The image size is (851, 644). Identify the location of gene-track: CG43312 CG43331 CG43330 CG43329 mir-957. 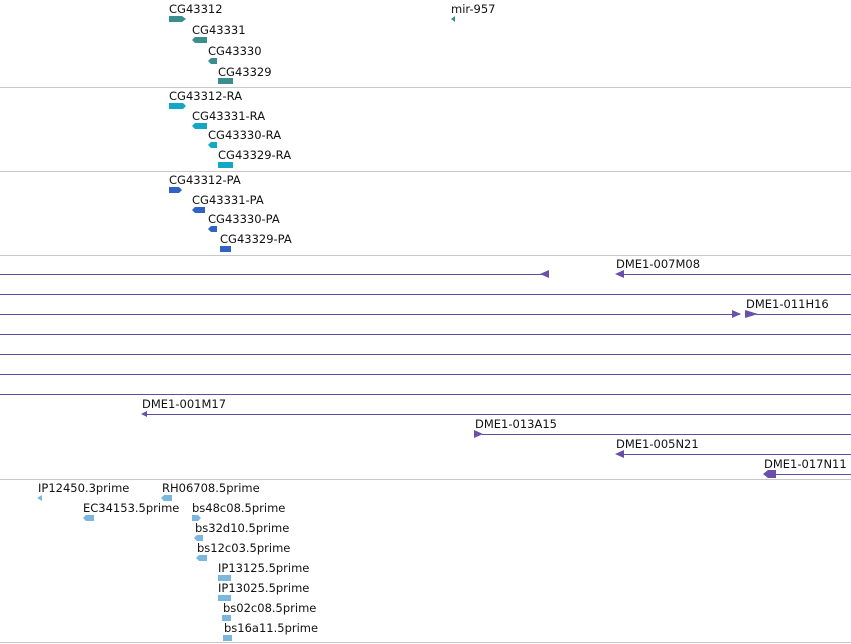
(425, 43).